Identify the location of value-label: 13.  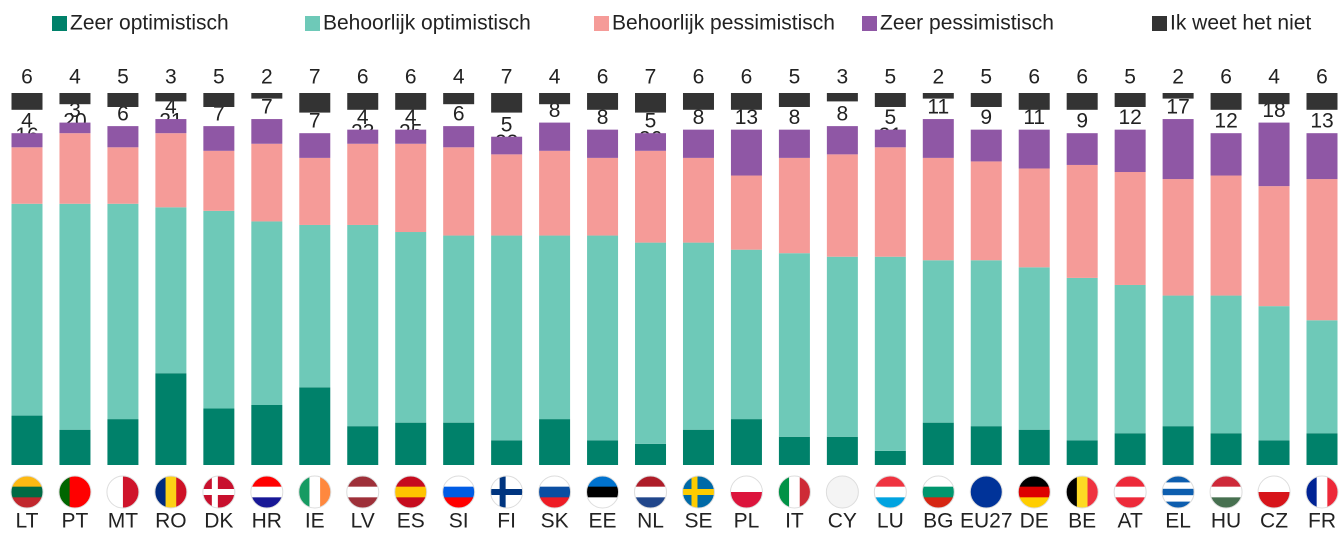
(746, 117).